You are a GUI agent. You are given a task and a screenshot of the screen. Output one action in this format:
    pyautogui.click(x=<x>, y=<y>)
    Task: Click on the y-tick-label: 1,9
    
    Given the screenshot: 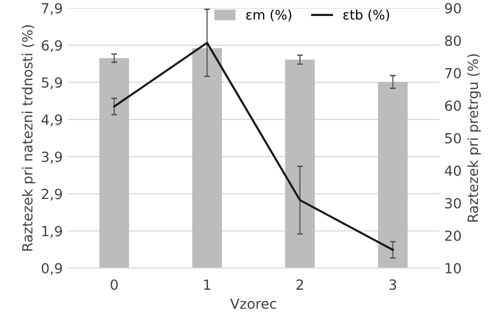 What is the action you would take?
    pyautogui.click(x=52, y=232)
    